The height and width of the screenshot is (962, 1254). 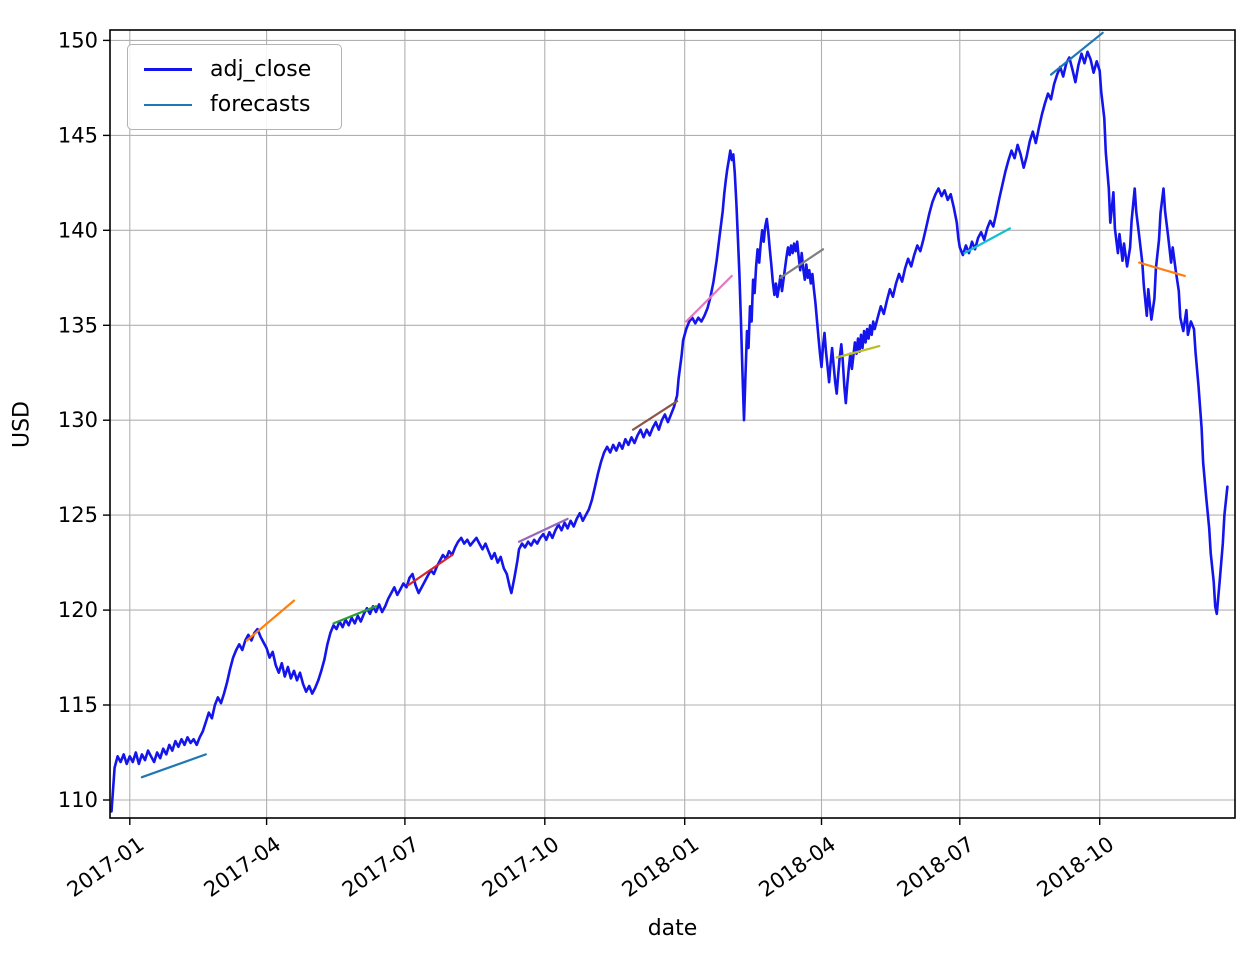 What do you see at coordinates (243, 867) in the screenshot?
I see `svg-text: 2017-04` at bounding box center [243, 867].